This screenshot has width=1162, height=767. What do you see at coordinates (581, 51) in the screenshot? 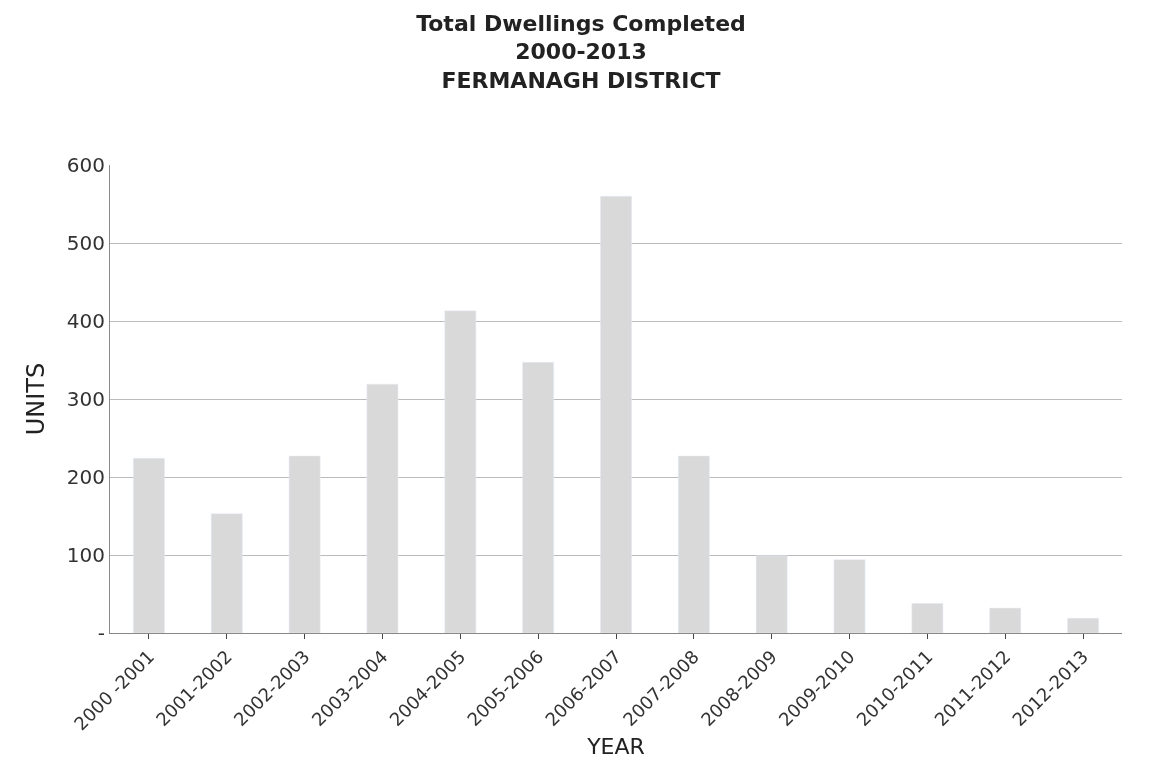
I see `chart-title: Total Dwellings Completed 2000-2013 FERMANAGH DISTRICT` at bounding box center [581, 51].